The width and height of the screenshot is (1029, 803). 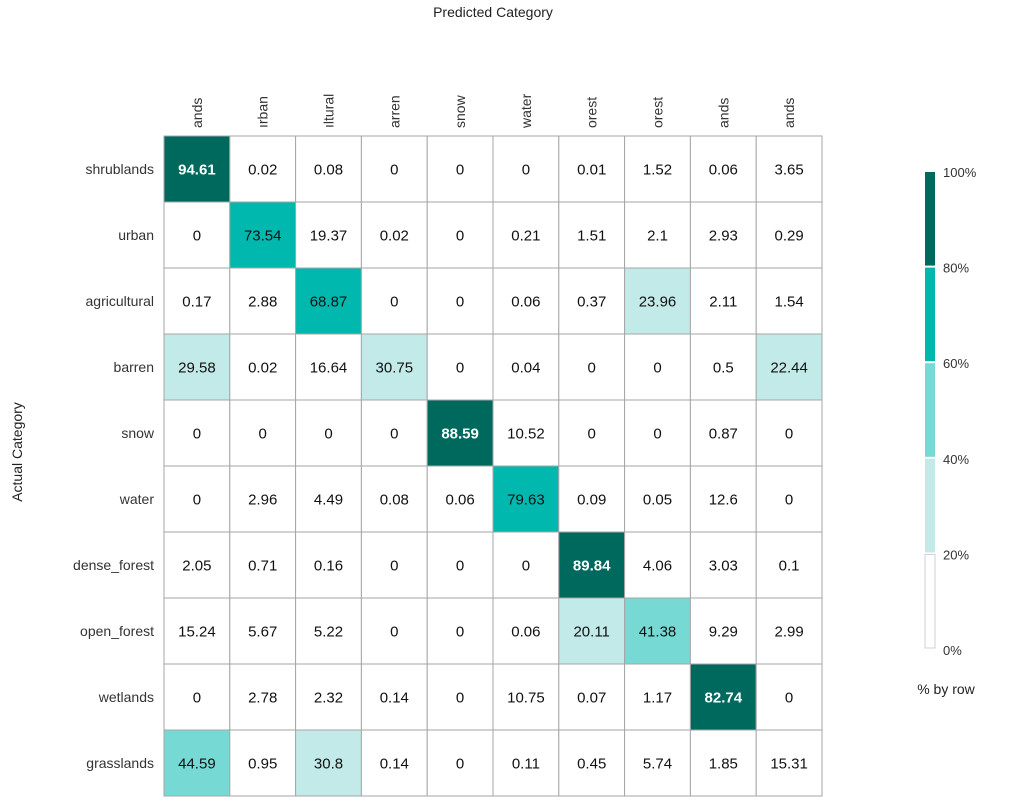 I want to click on cell-value-label: 0.5, so click(x=723, y=368).